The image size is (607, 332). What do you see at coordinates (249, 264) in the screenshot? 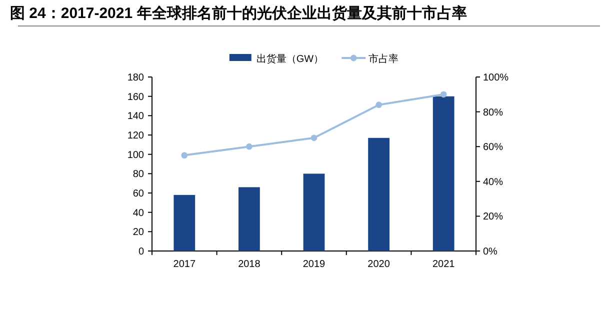
I see `x-tick-label: 2018` at bounding box center [249, 264].